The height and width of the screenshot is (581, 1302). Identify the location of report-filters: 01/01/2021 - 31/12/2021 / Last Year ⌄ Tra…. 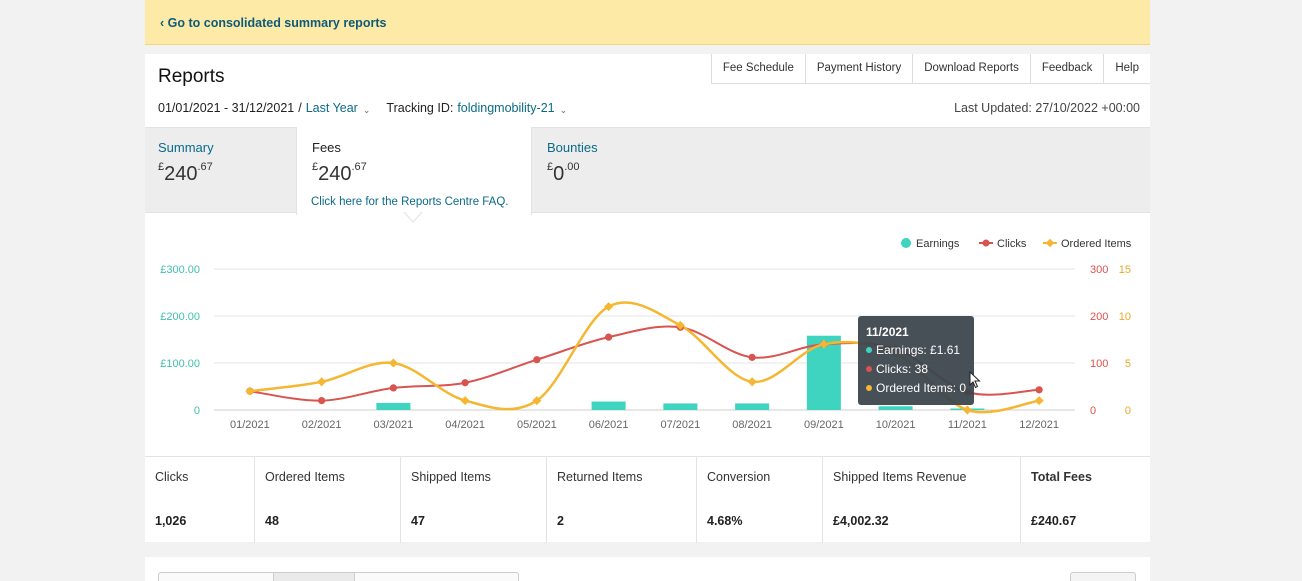
(362, 108).